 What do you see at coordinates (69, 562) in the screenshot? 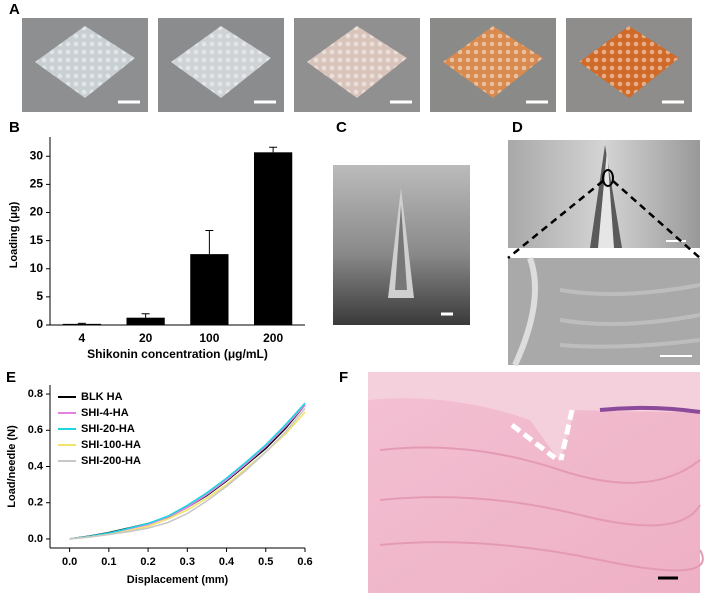
I see `x-tick-label: 0.0` at bounding box center [69, 562].